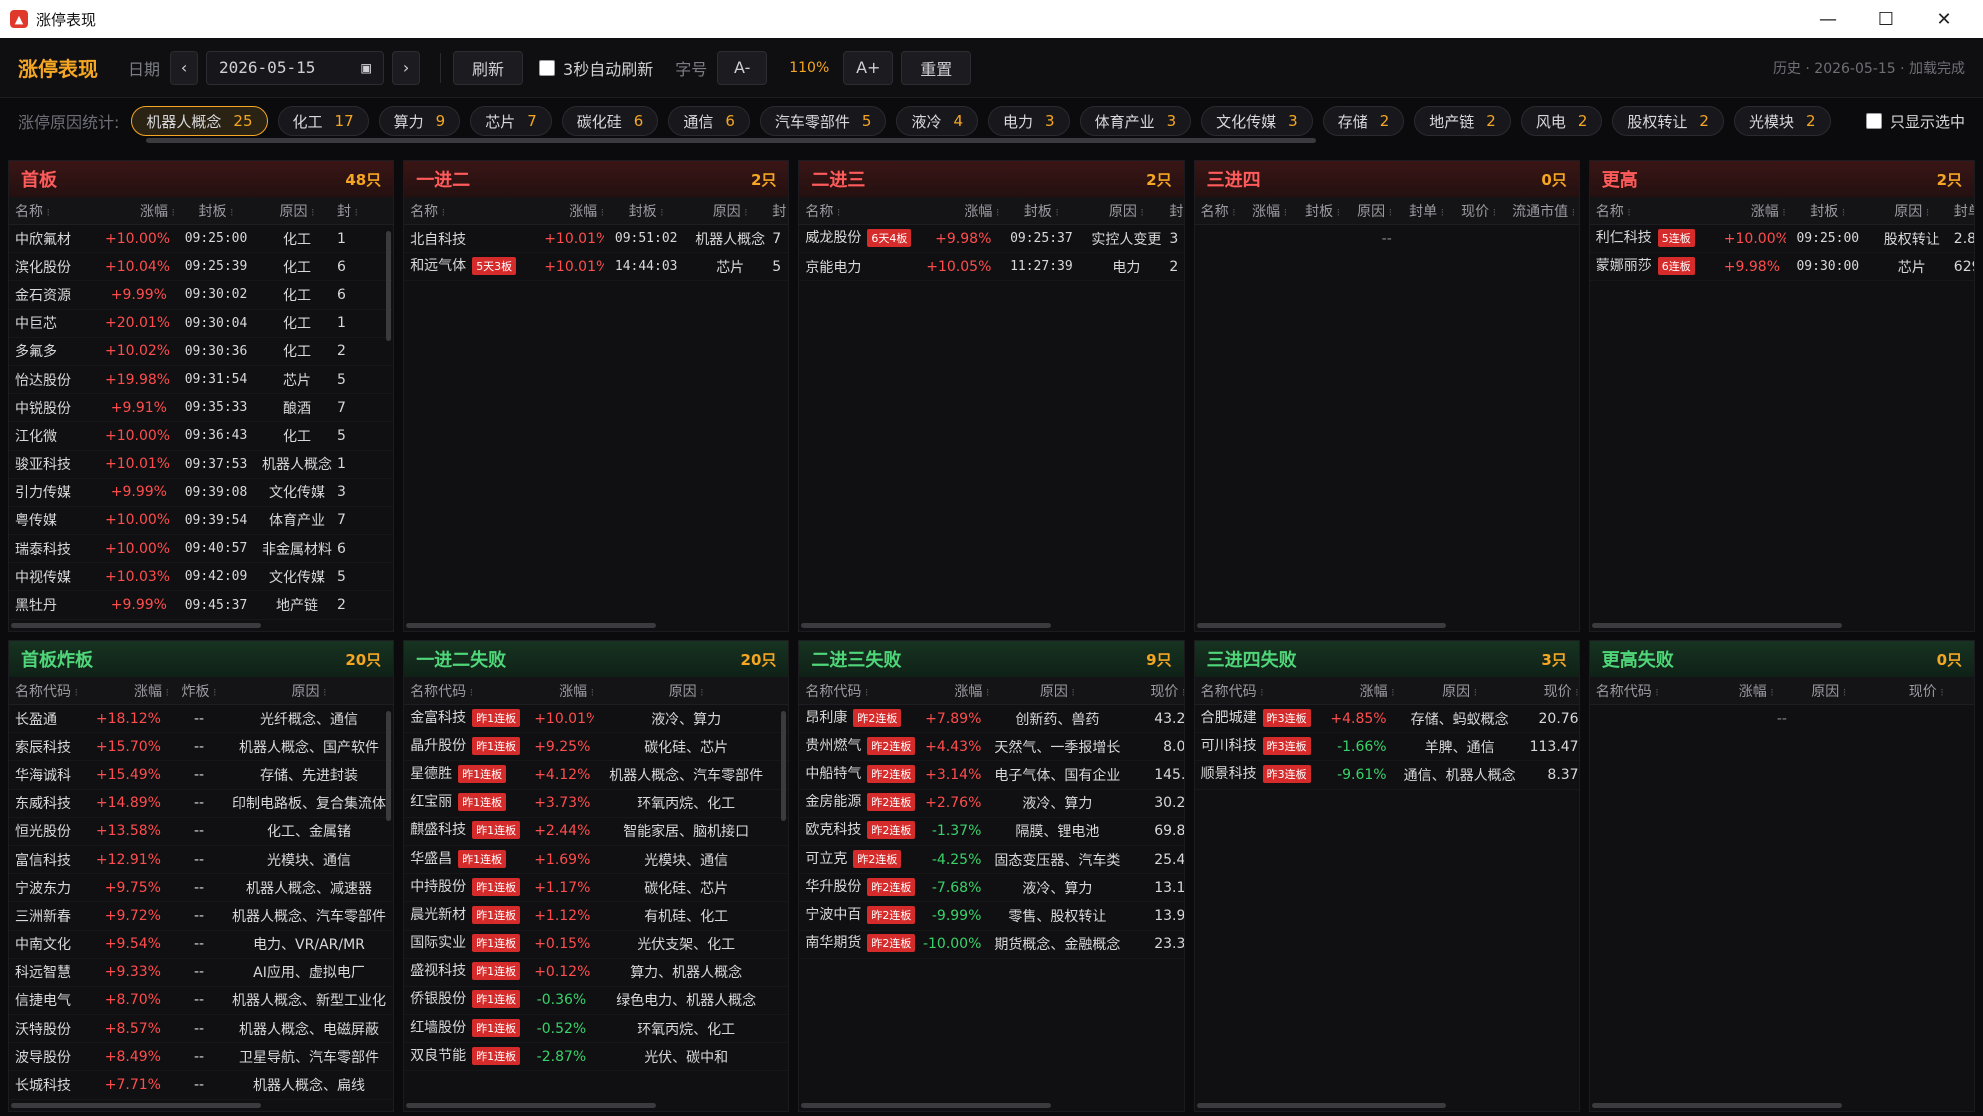 This screenshot has width=1983, height=1116. I want to click on table-row: 威龙股份 6天4板 +9.98% 09:25:37 实控人变更 3, so click(991, 239).